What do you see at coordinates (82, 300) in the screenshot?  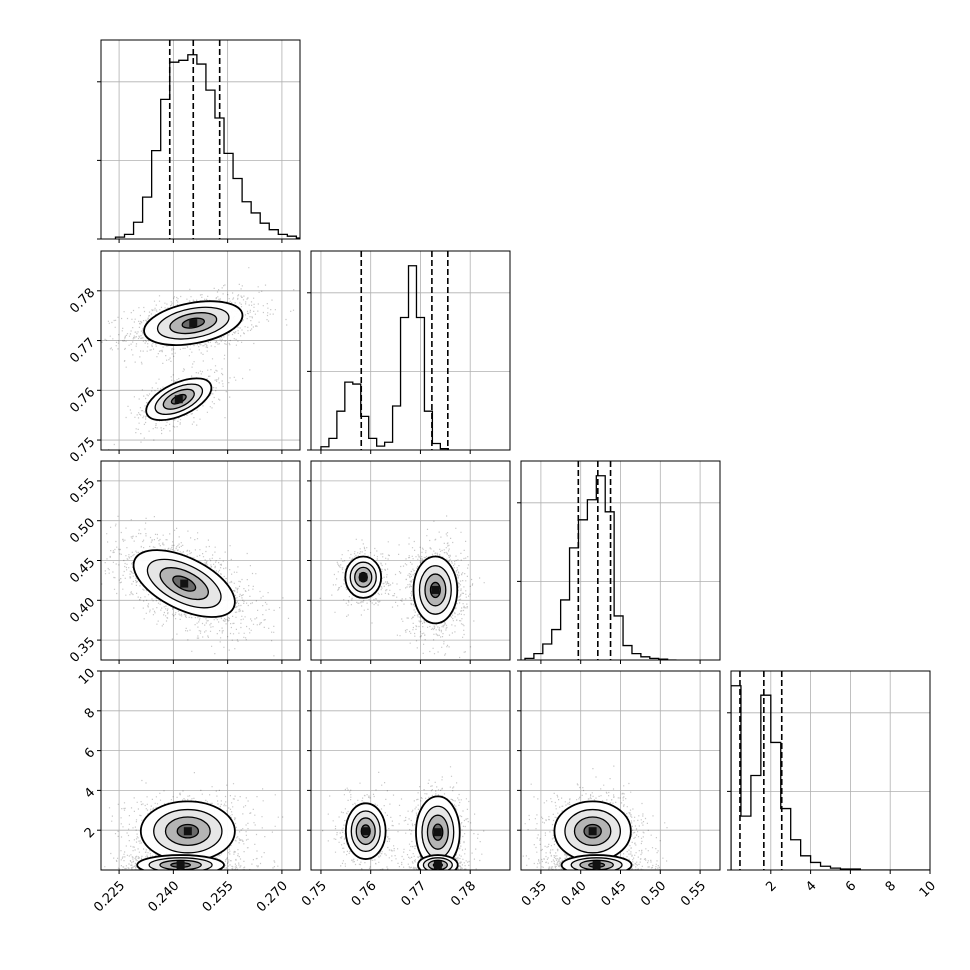 I see `y-tick-label: 0.78` at bounding box center [82, 300].